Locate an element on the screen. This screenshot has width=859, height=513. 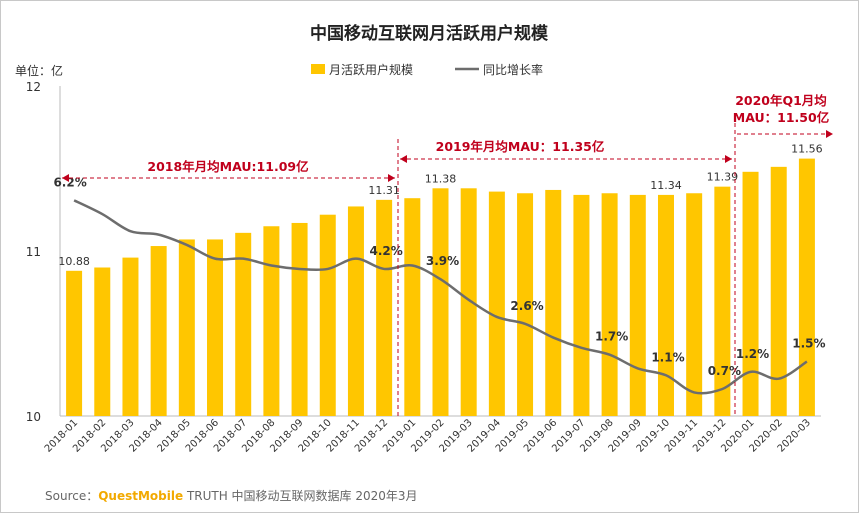
annotation-2018-arrow-right is located at coordinates (391, 178).